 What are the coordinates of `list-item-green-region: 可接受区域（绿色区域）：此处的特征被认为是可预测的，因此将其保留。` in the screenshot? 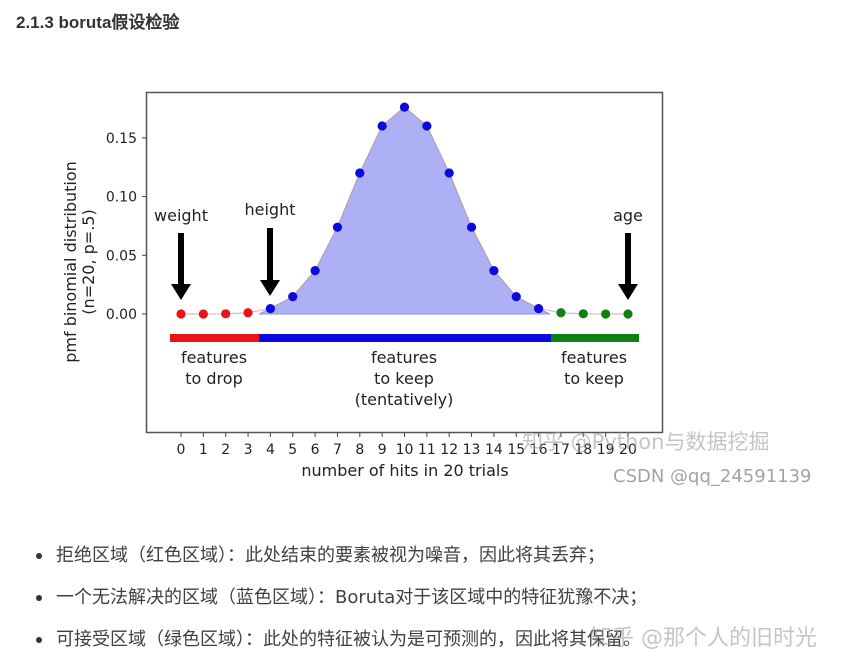 It's located at (431, 640).